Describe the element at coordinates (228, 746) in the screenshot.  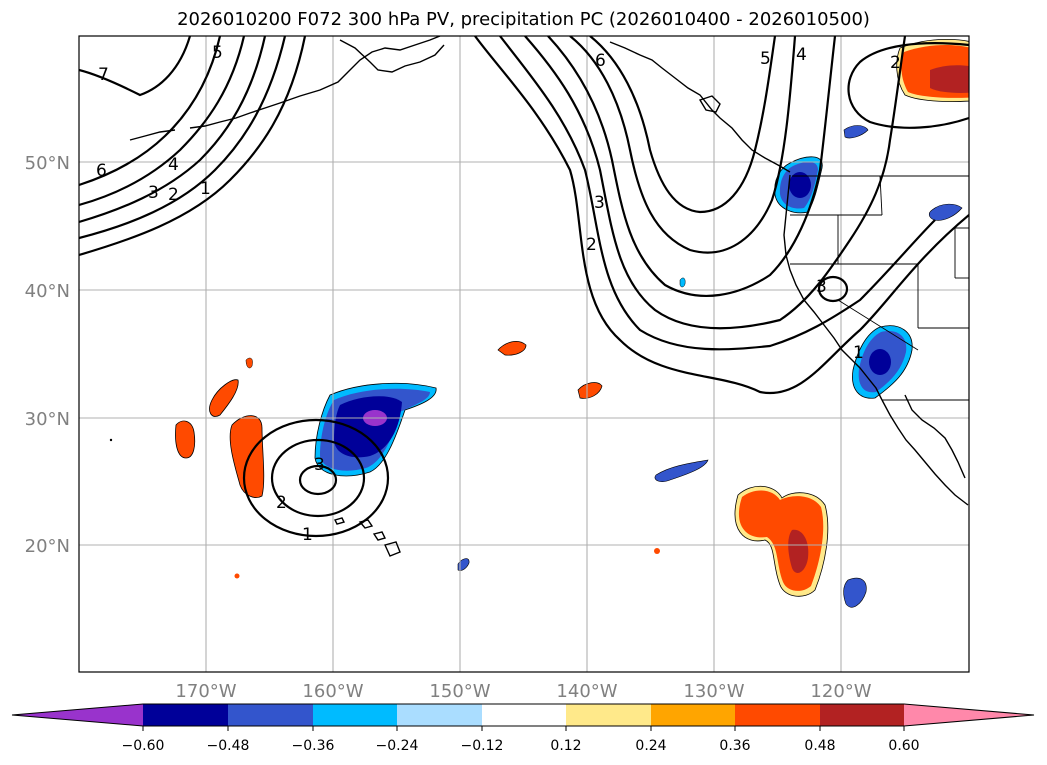
I see `colorbar-tick-label: −0.48` at that location.